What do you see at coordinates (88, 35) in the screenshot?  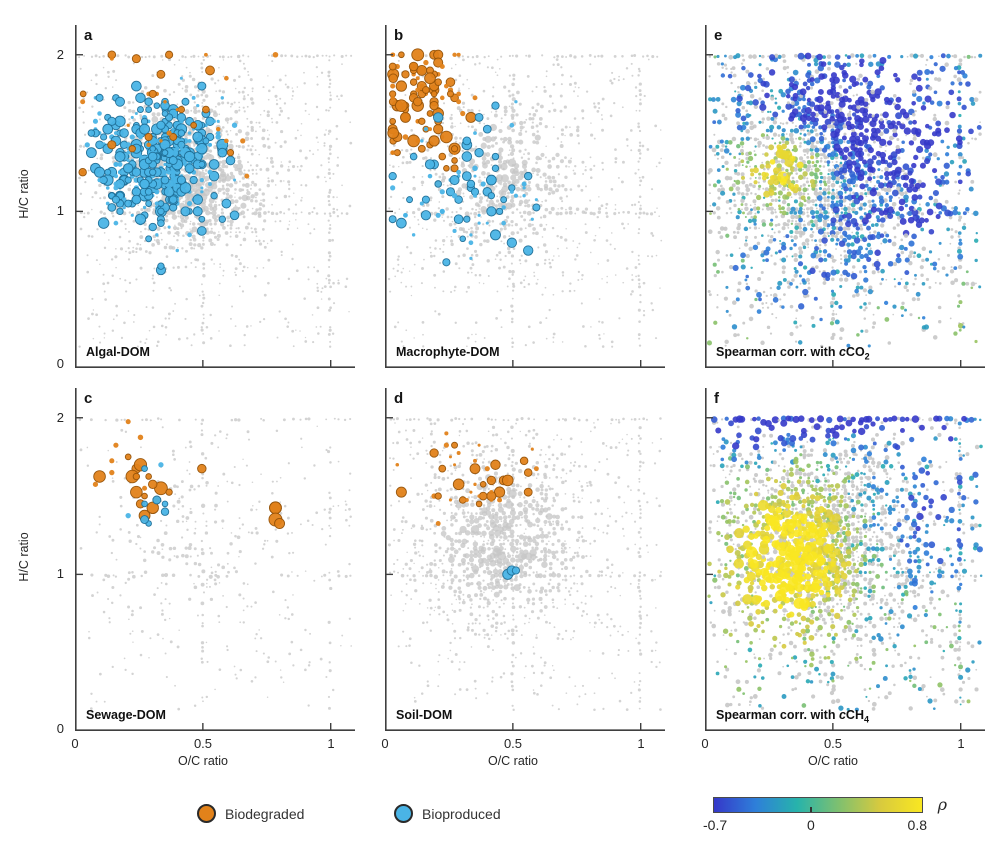 I see `panel-letter: a` at bounding box center [88, 35].